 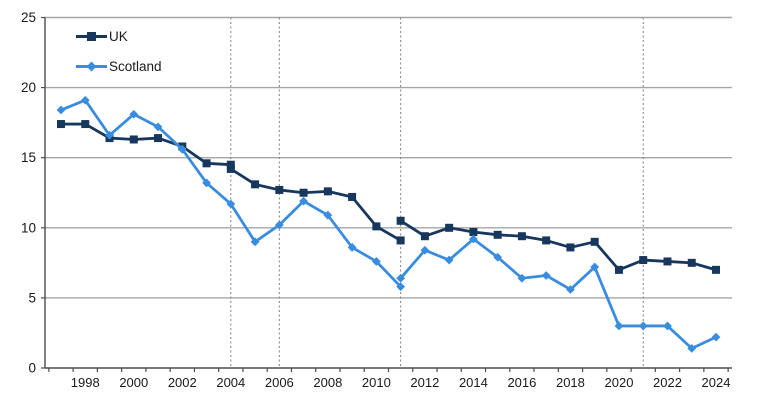 What do you see at coordinates (28, 157) in the screenshot?
I see `y-tick-label: 15` at bounding box center [28, 157].